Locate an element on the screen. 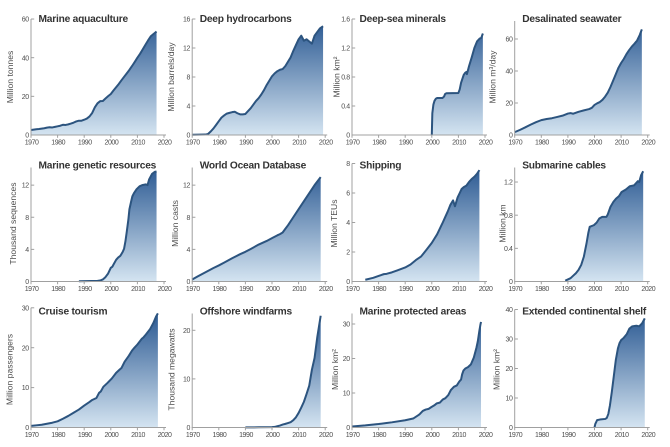 The width and height of the screenshot is (670, 447). svg-text: Million m³/day is located at coordinates (493, 77).